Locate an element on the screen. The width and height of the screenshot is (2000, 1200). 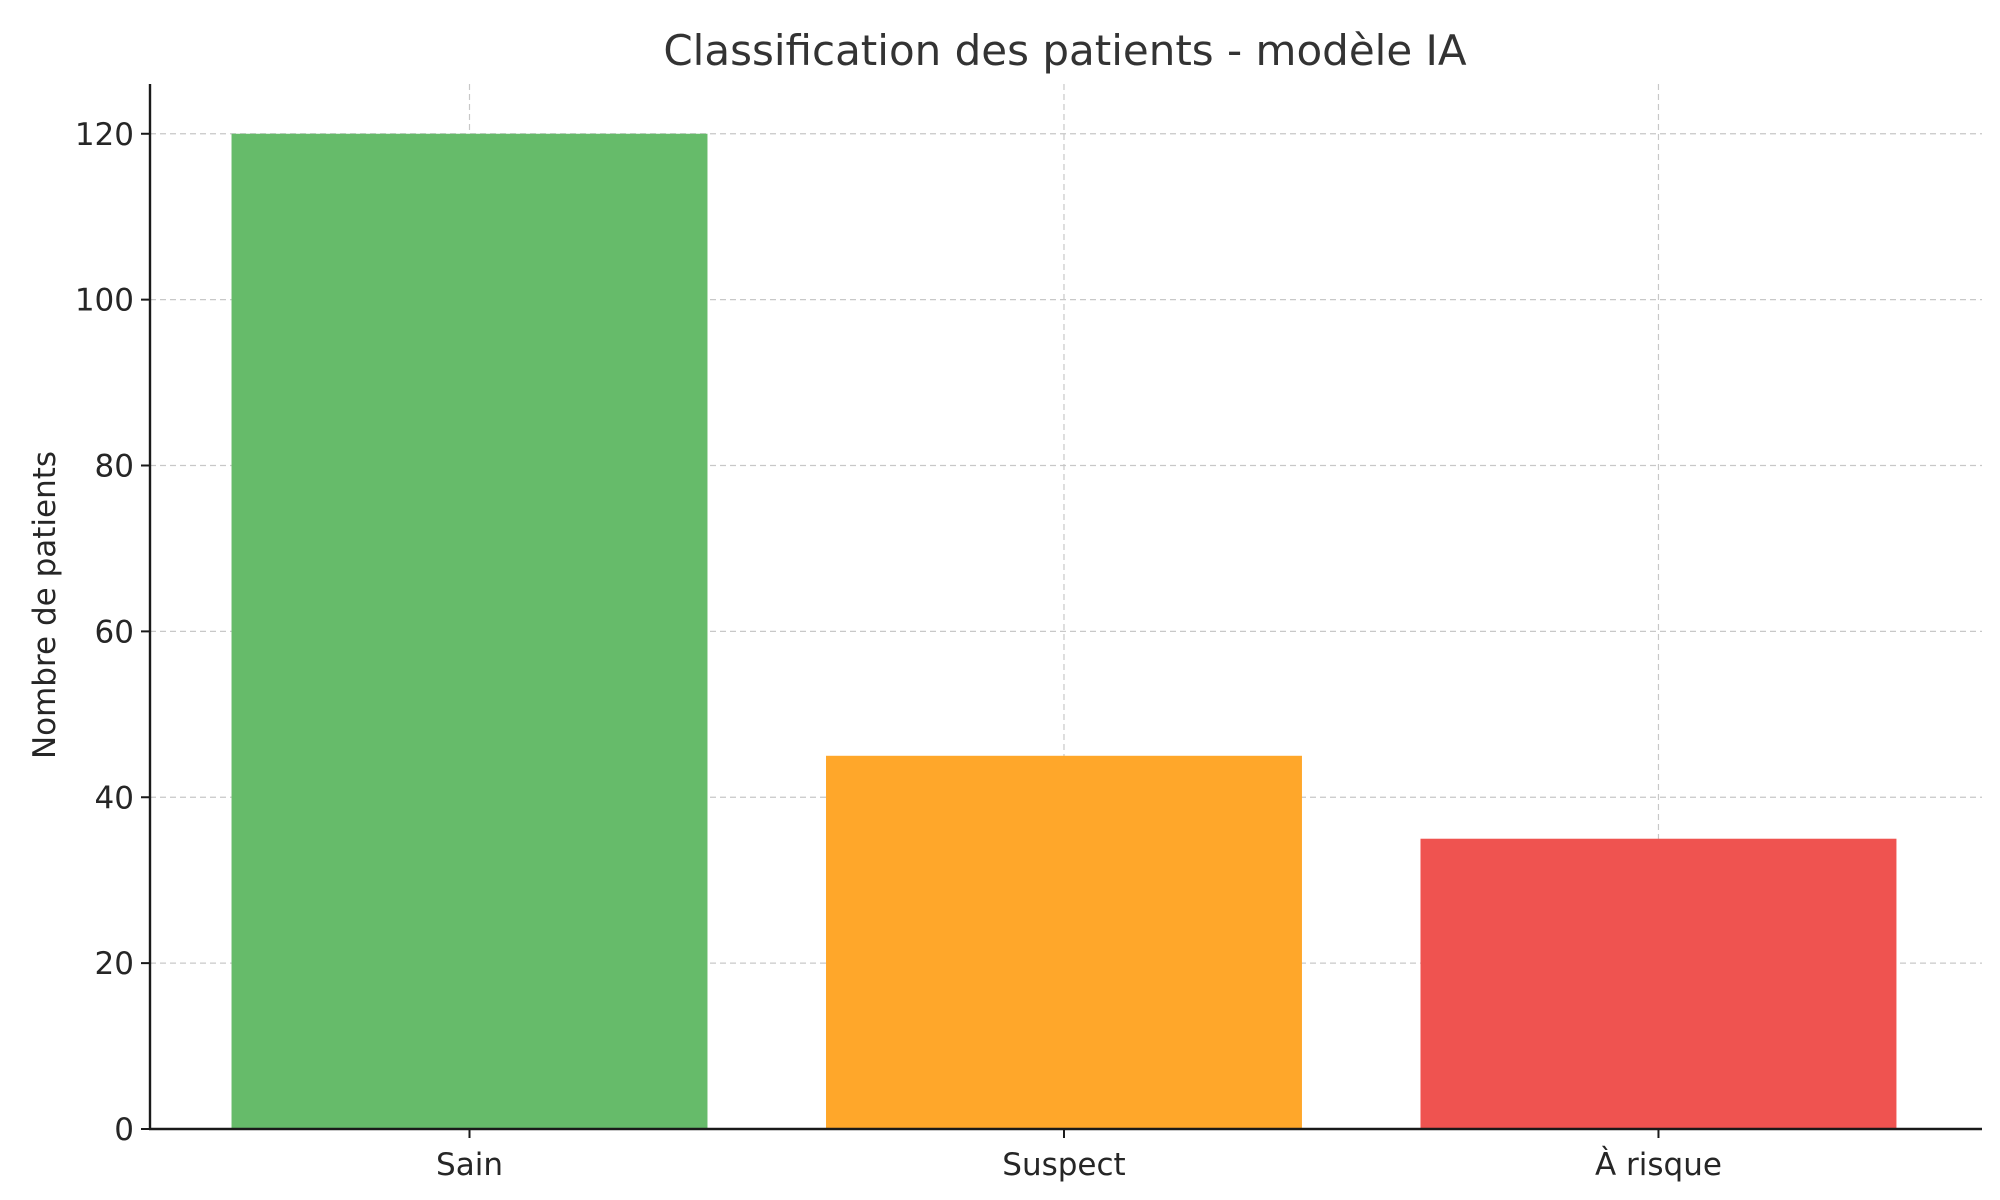
x-tick-label: À risque is located at coordinates (1658, 1165).